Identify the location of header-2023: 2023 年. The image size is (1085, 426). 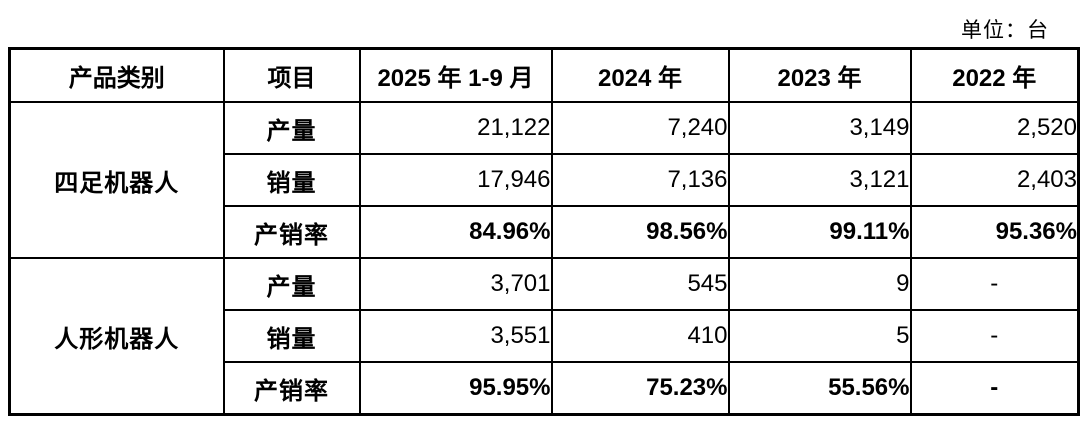
(819, 75).